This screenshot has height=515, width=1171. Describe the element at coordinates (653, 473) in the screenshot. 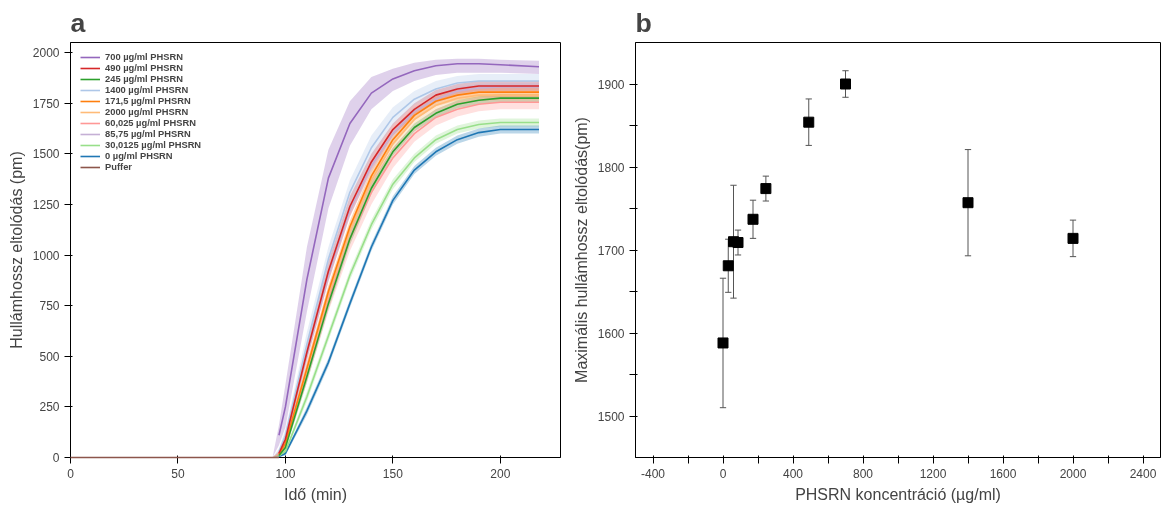

I see `x-tick-label: -400` at that location.